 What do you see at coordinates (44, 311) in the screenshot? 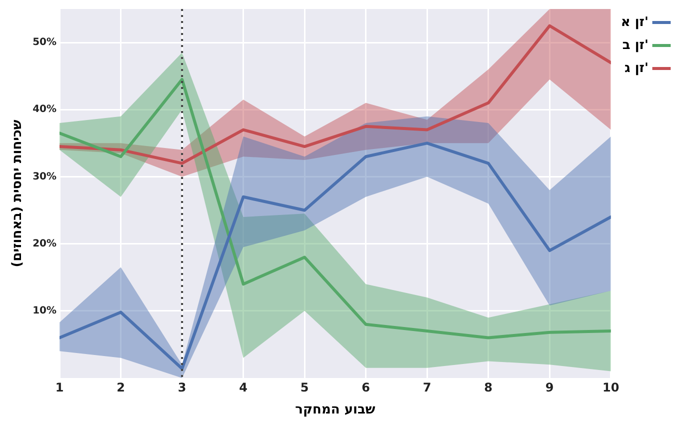
I see `y-tick-label: 10%` at bounding box center [44, 311].